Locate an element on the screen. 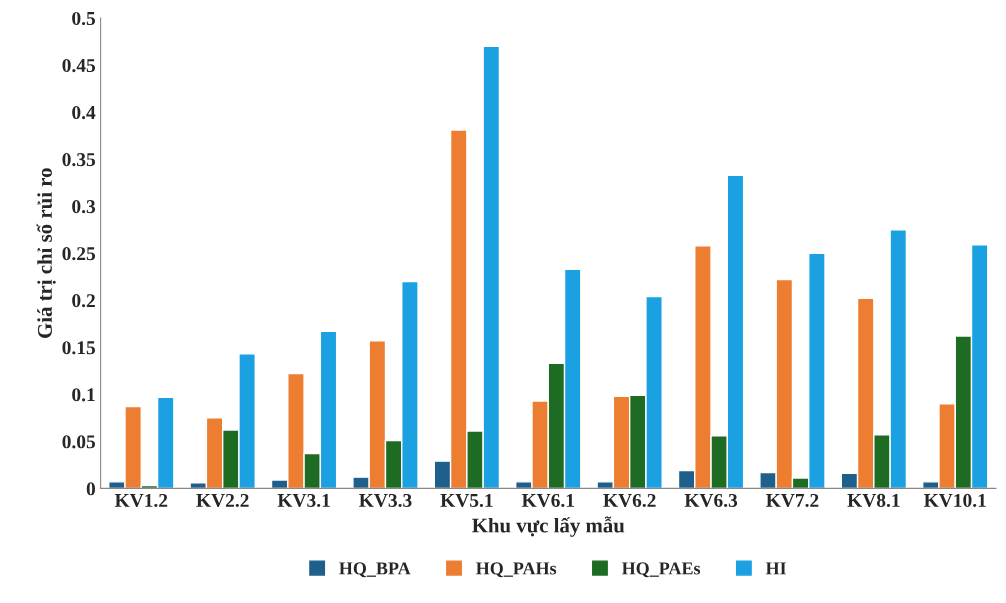  y-axis-title: Giá trị chỉ số rủi ro is located at coordinates (46, 253).